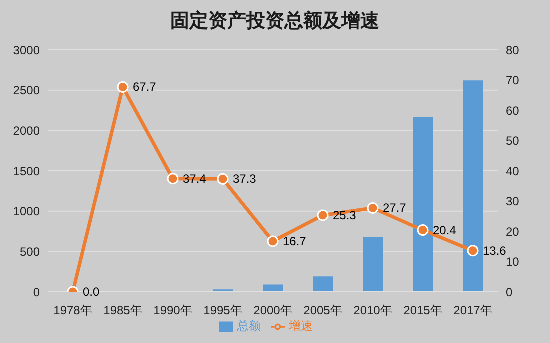 The image size is (550, 343). What do you see at coordinates (26, 171) in the screenshot?
I see `y-tick-label: 1500` at bounding box center [26, 171].